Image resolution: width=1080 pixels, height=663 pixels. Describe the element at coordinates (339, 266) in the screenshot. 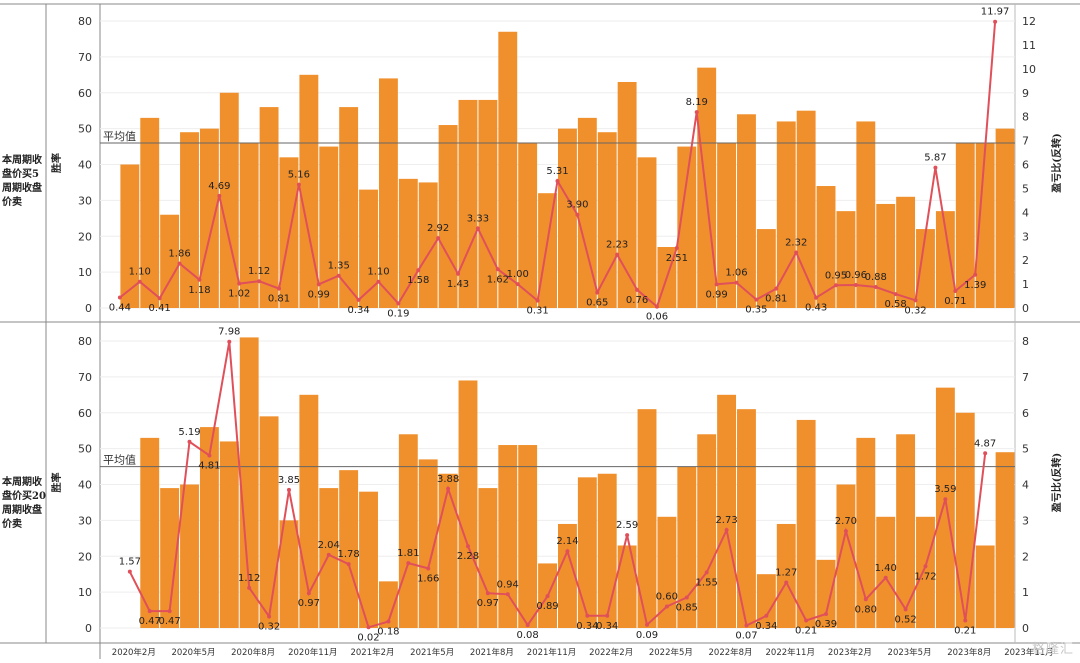

I see `line-data-label: 1.35` at that location.